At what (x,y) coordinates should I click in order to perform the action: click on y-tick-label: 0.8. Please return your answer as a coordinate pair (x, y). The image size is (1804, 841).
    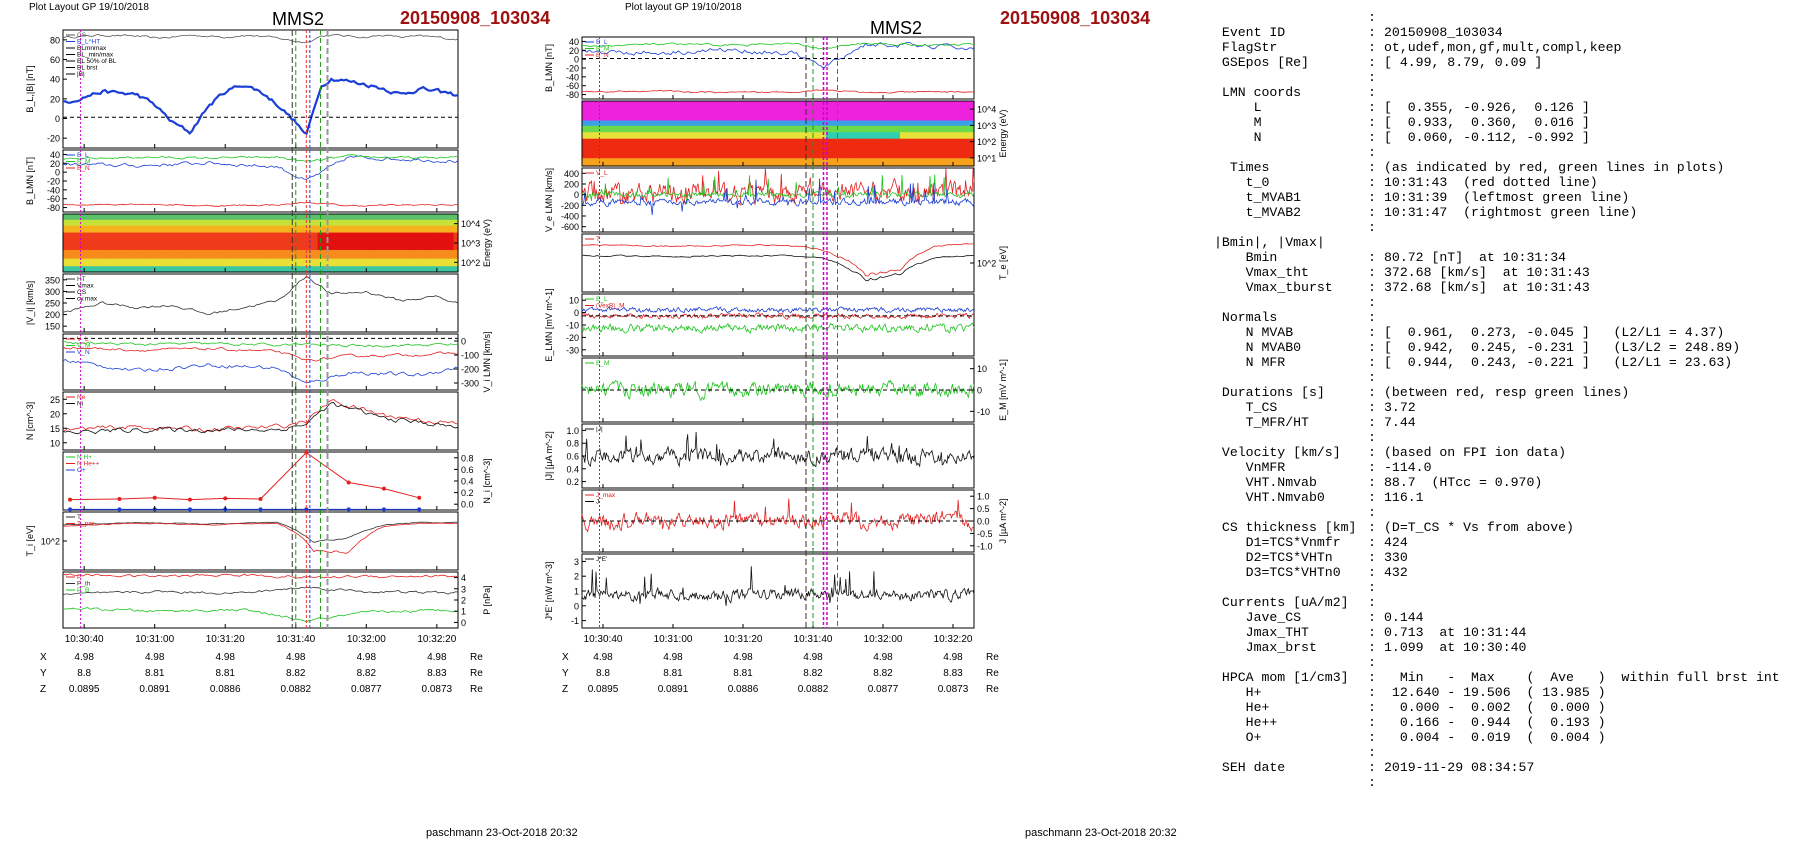
    Looking at the image, I should click on (467, 458).